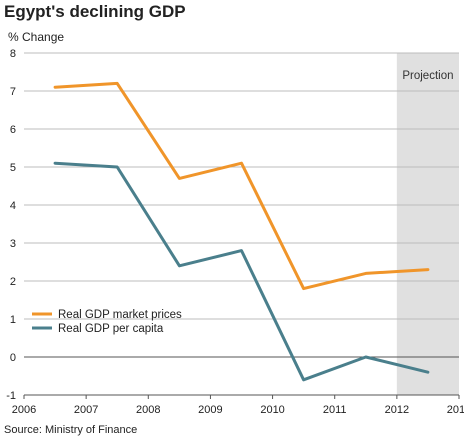 This screenshot has height=441, width=464. What do you see at coordinates (455, 410) in the screenshot?
I see `x-tick-label: 2013` at bounding box center [455, 410].